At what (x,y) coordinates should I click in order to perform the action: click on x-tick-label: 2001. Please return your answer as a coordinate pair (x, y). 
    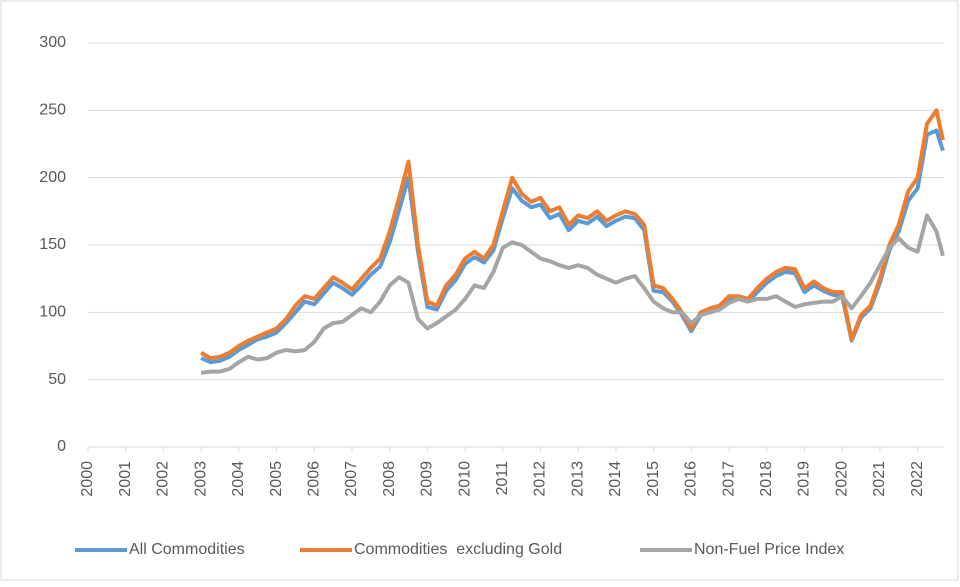
    Looking at the image, I should click on (125, 479).